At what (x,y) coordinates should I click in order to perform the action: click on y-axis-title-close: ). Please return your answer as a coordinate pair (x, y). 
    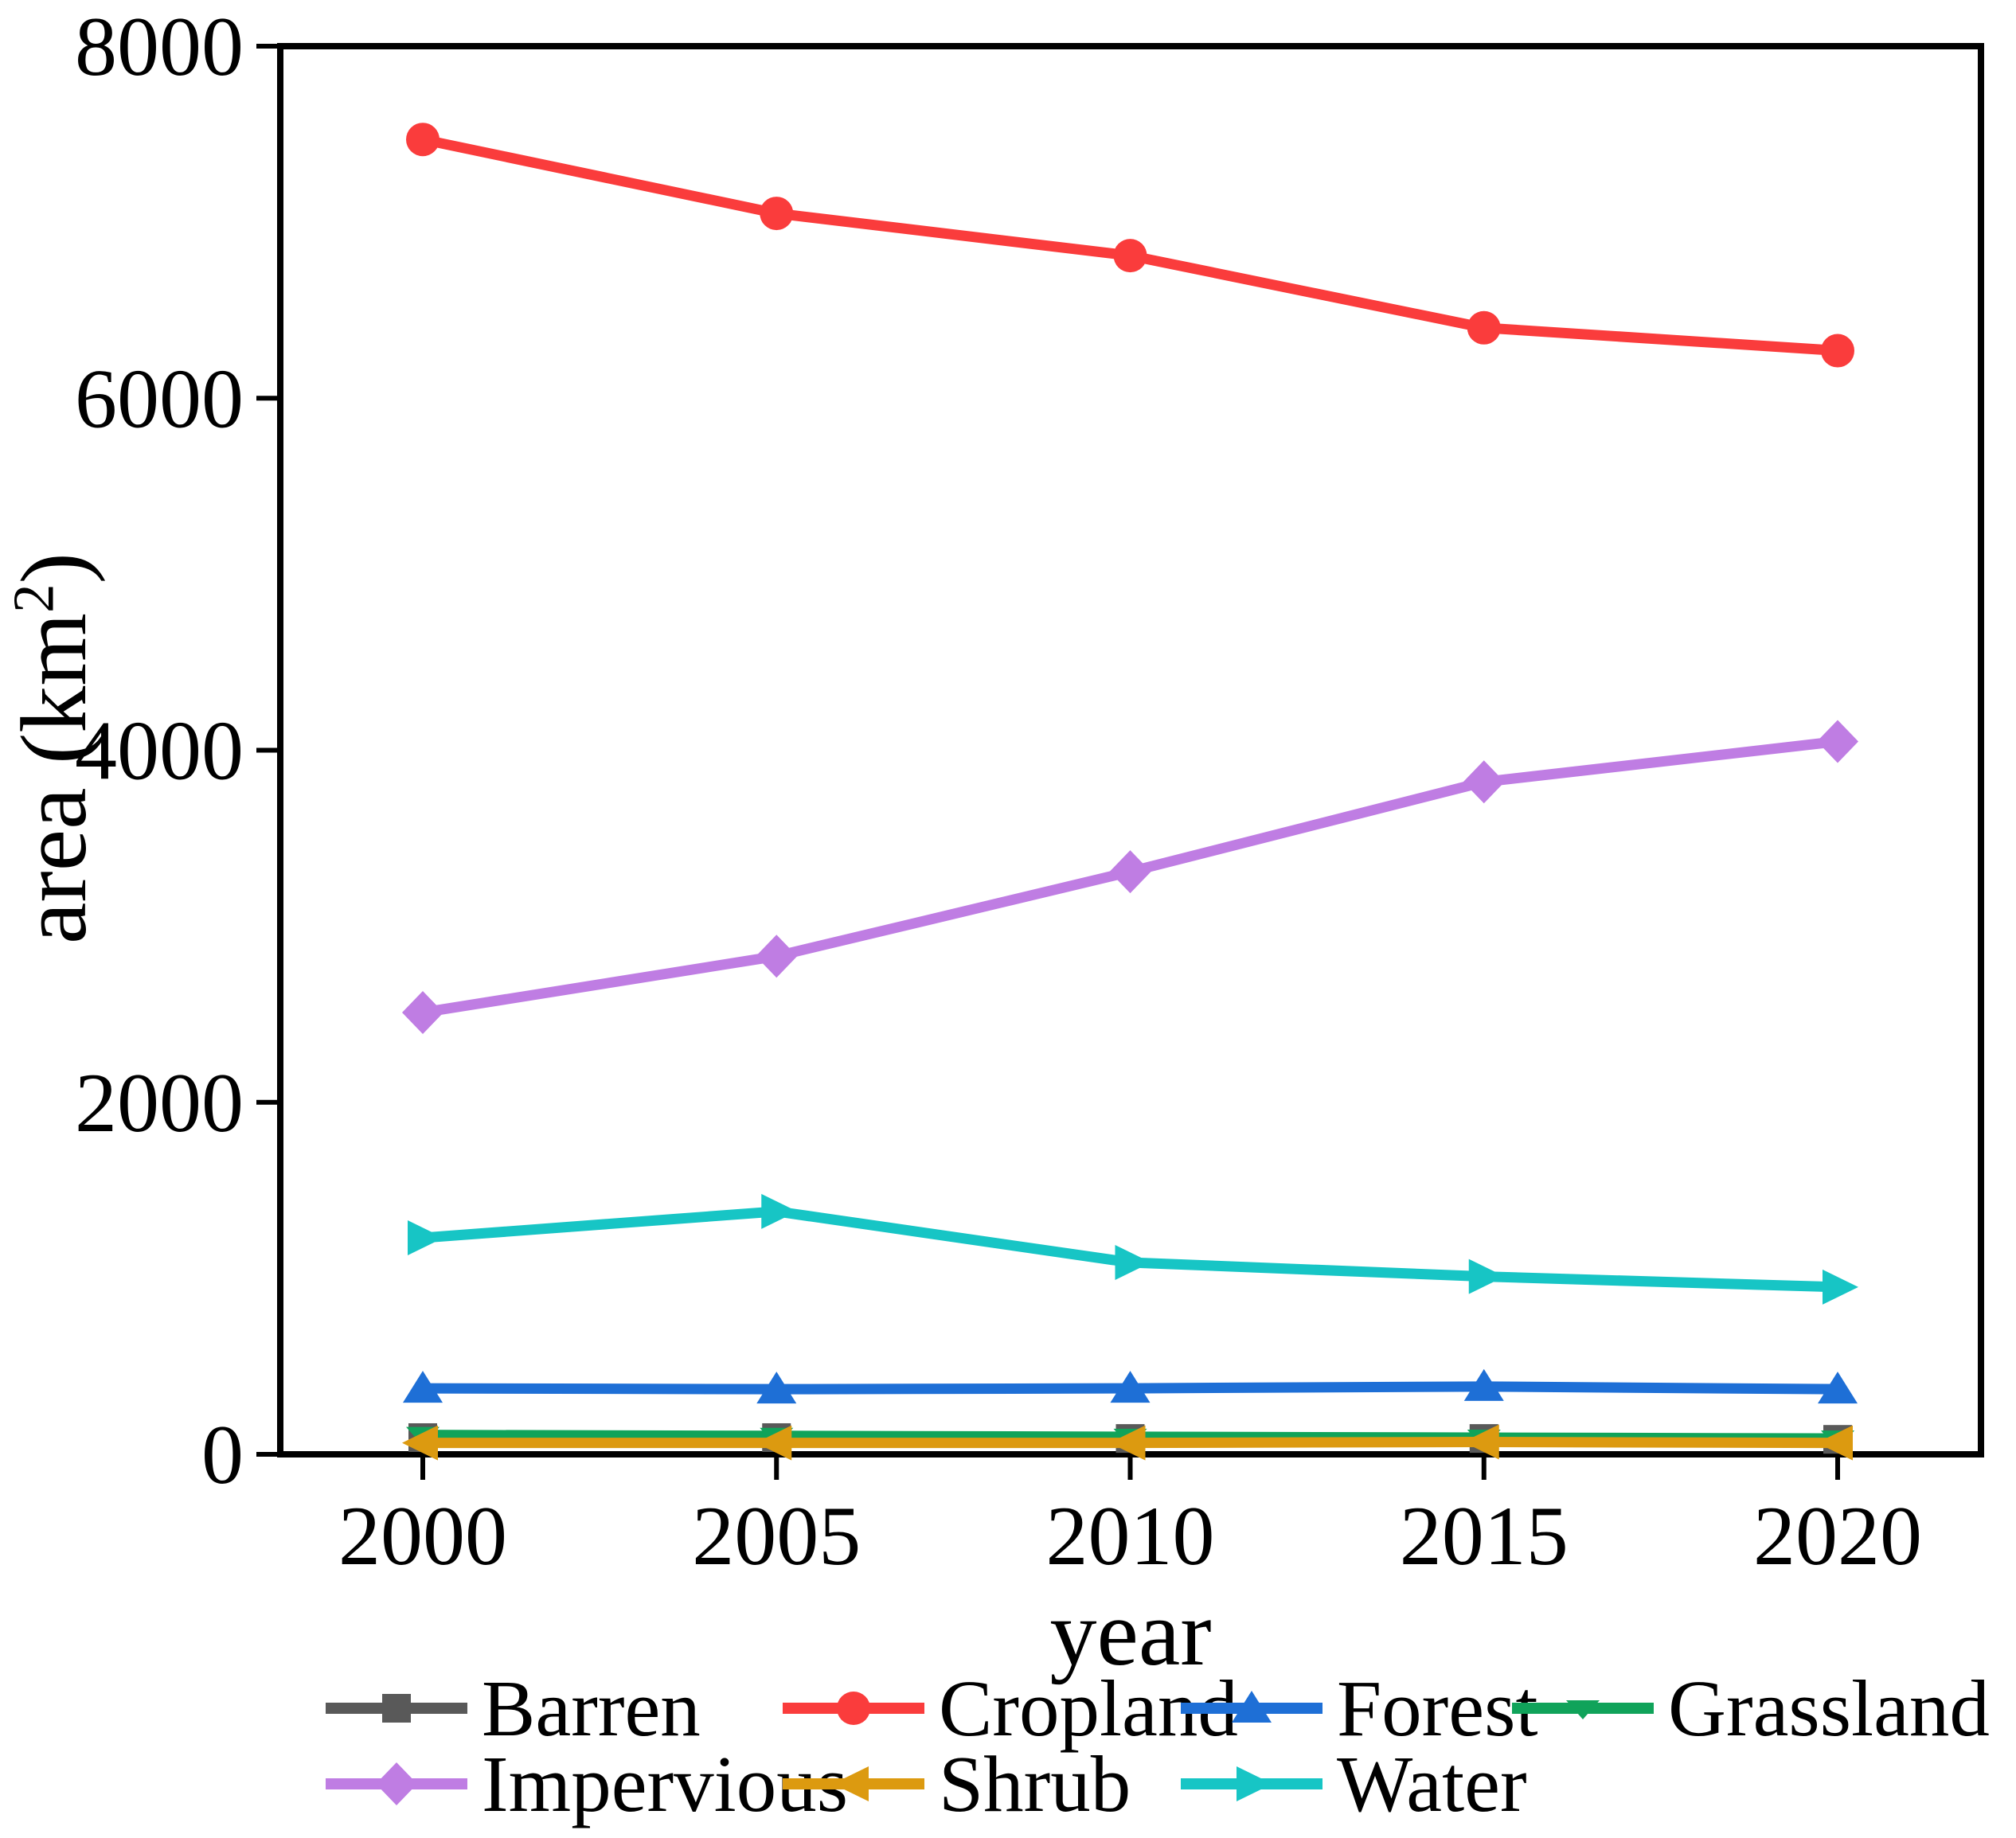
    Looking at the image, I should click on (54, 568).